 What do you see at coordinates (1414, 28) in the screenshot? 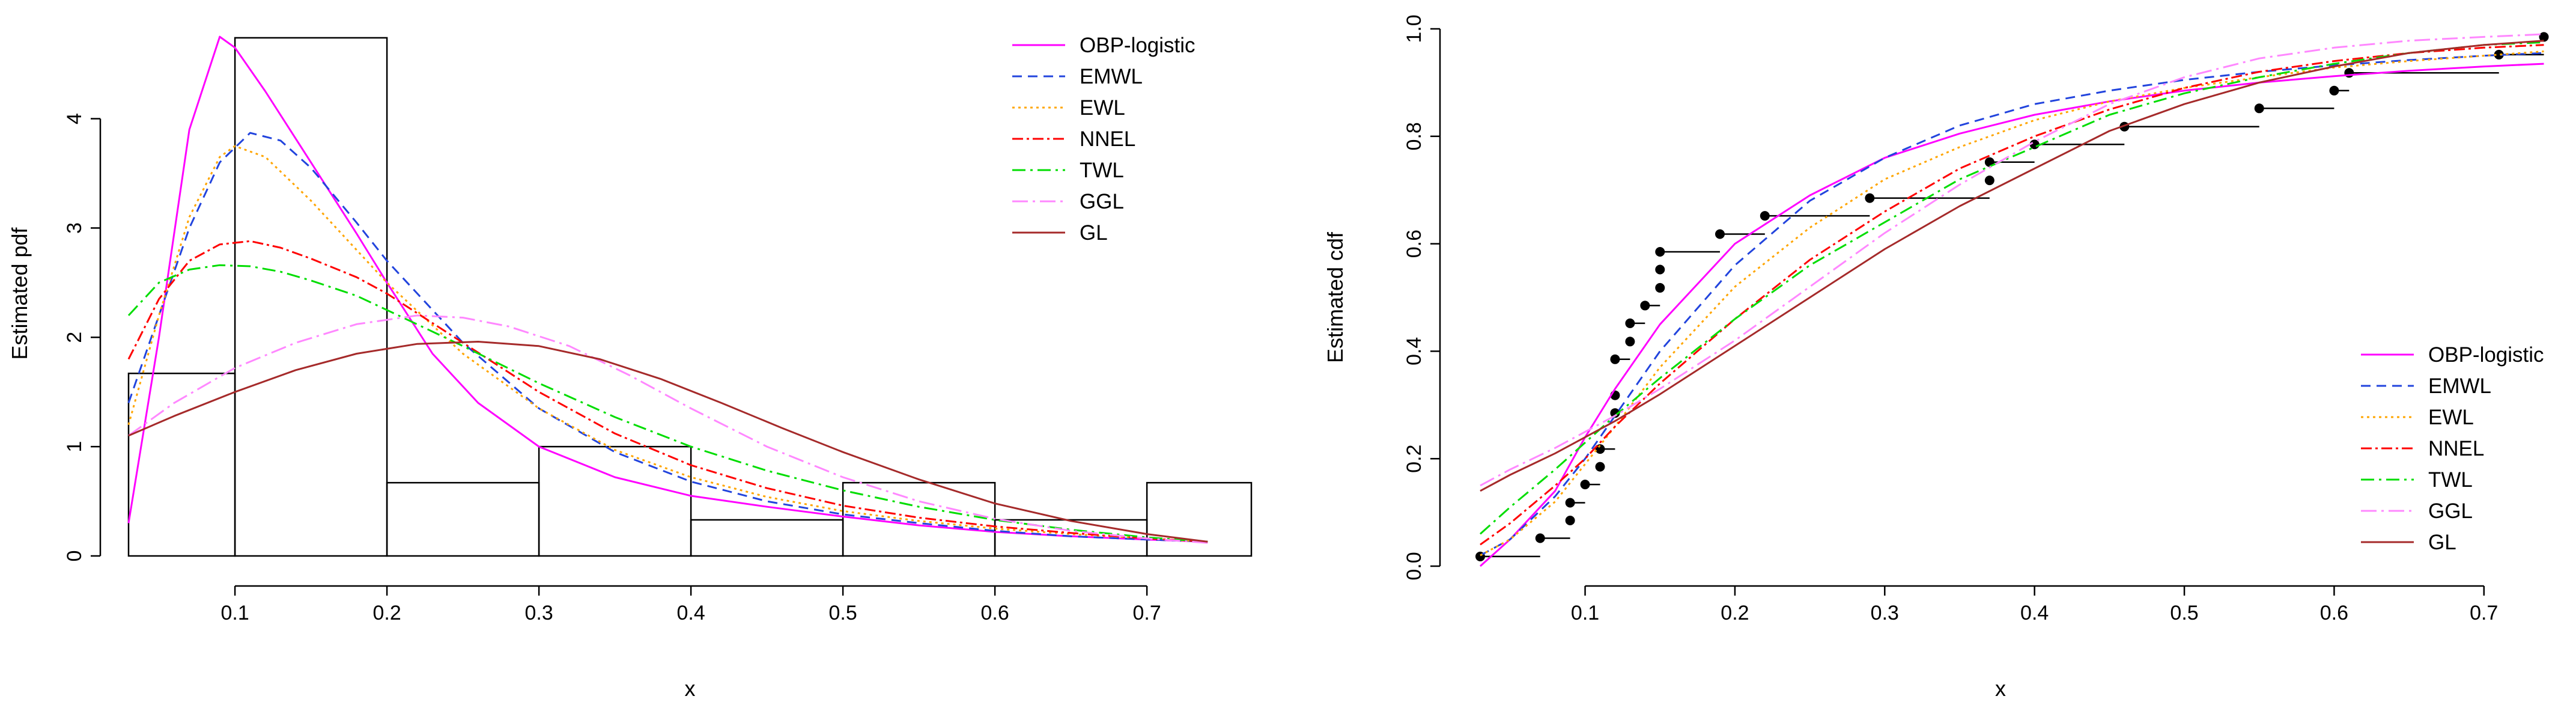
I see `y-tick-label: 1.0` at bounding box center [1414, 28].